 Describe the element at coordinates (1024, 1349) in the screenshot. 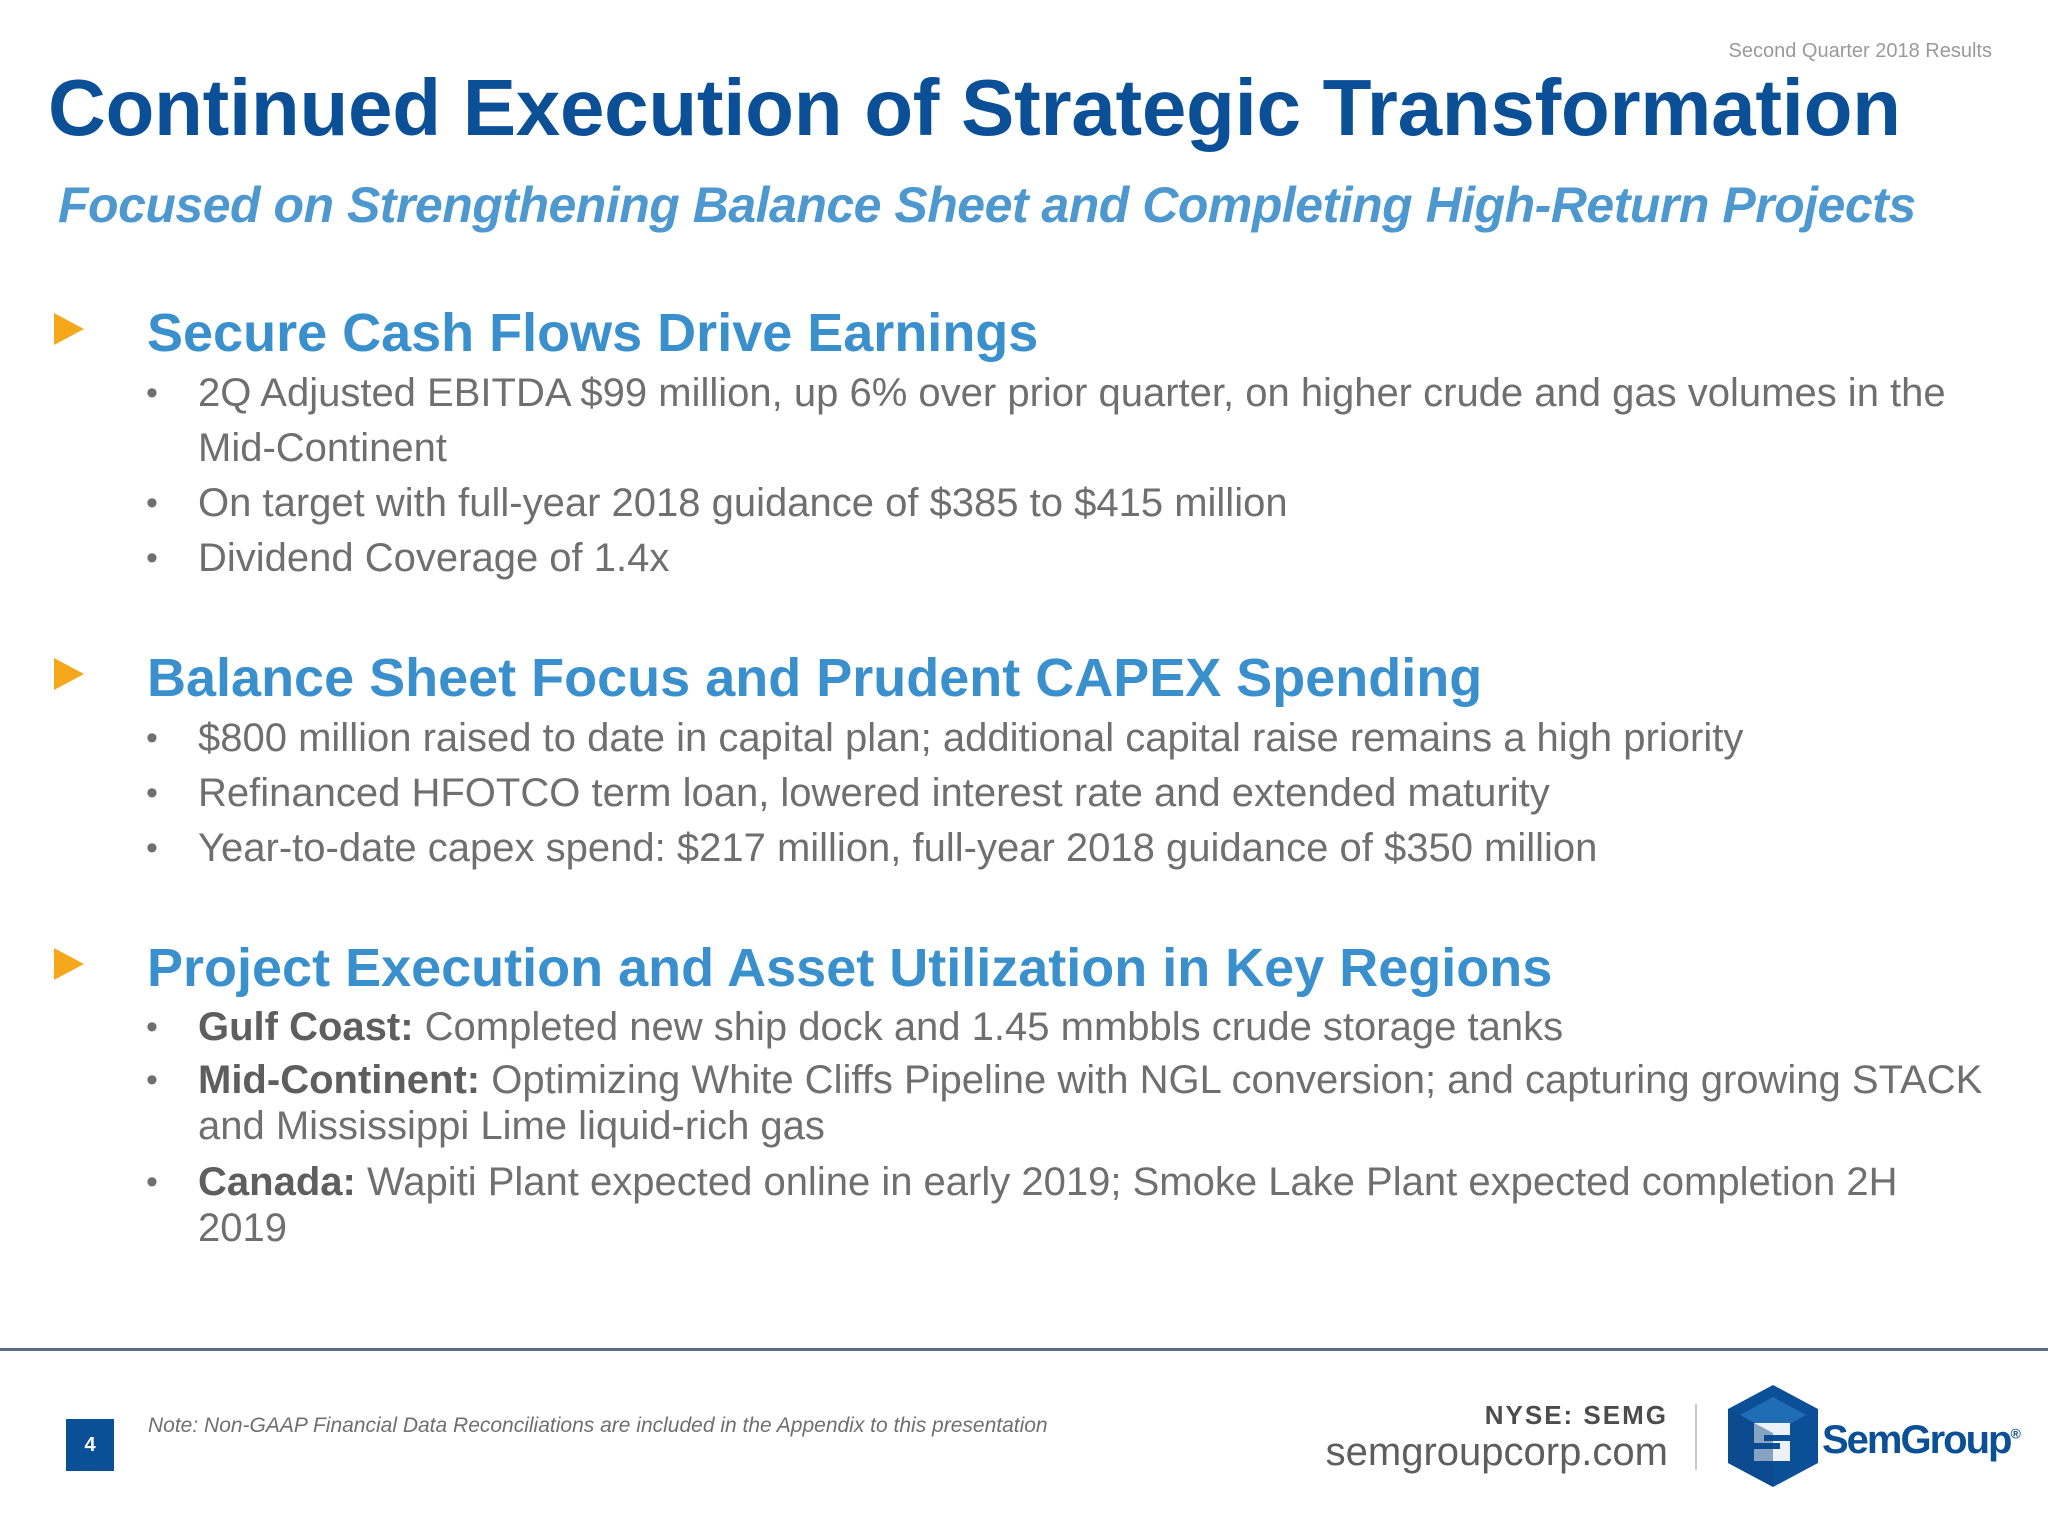

I see `footer-divider-line` at that location.